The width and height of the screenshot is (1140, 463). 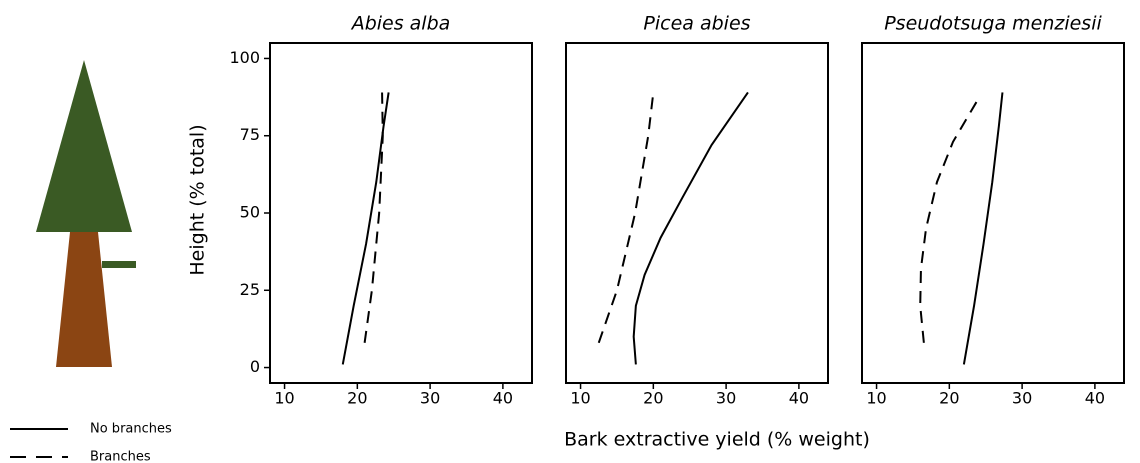 What do you see at coordinates (84, 146) in the screenshot?
I see `tree-crown` at bounding box center [84, 146].